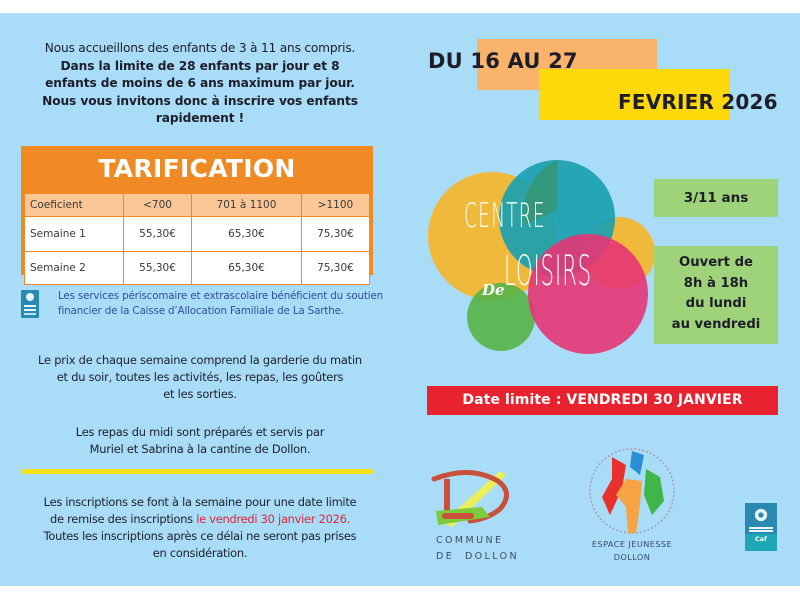 This screenshot has width=800, height=600. I want to click on caf-flower-icon, so click(761, 515).